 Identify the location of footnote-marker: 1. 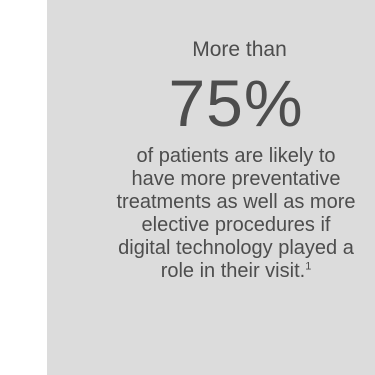
(308, 266).